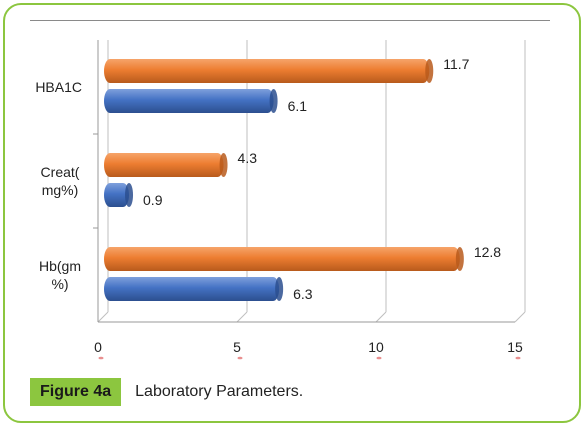 Image resolution: width=587 pixels, height=428 pixels. I want to click on figure-label: Figure 4a, so click(76, 392).